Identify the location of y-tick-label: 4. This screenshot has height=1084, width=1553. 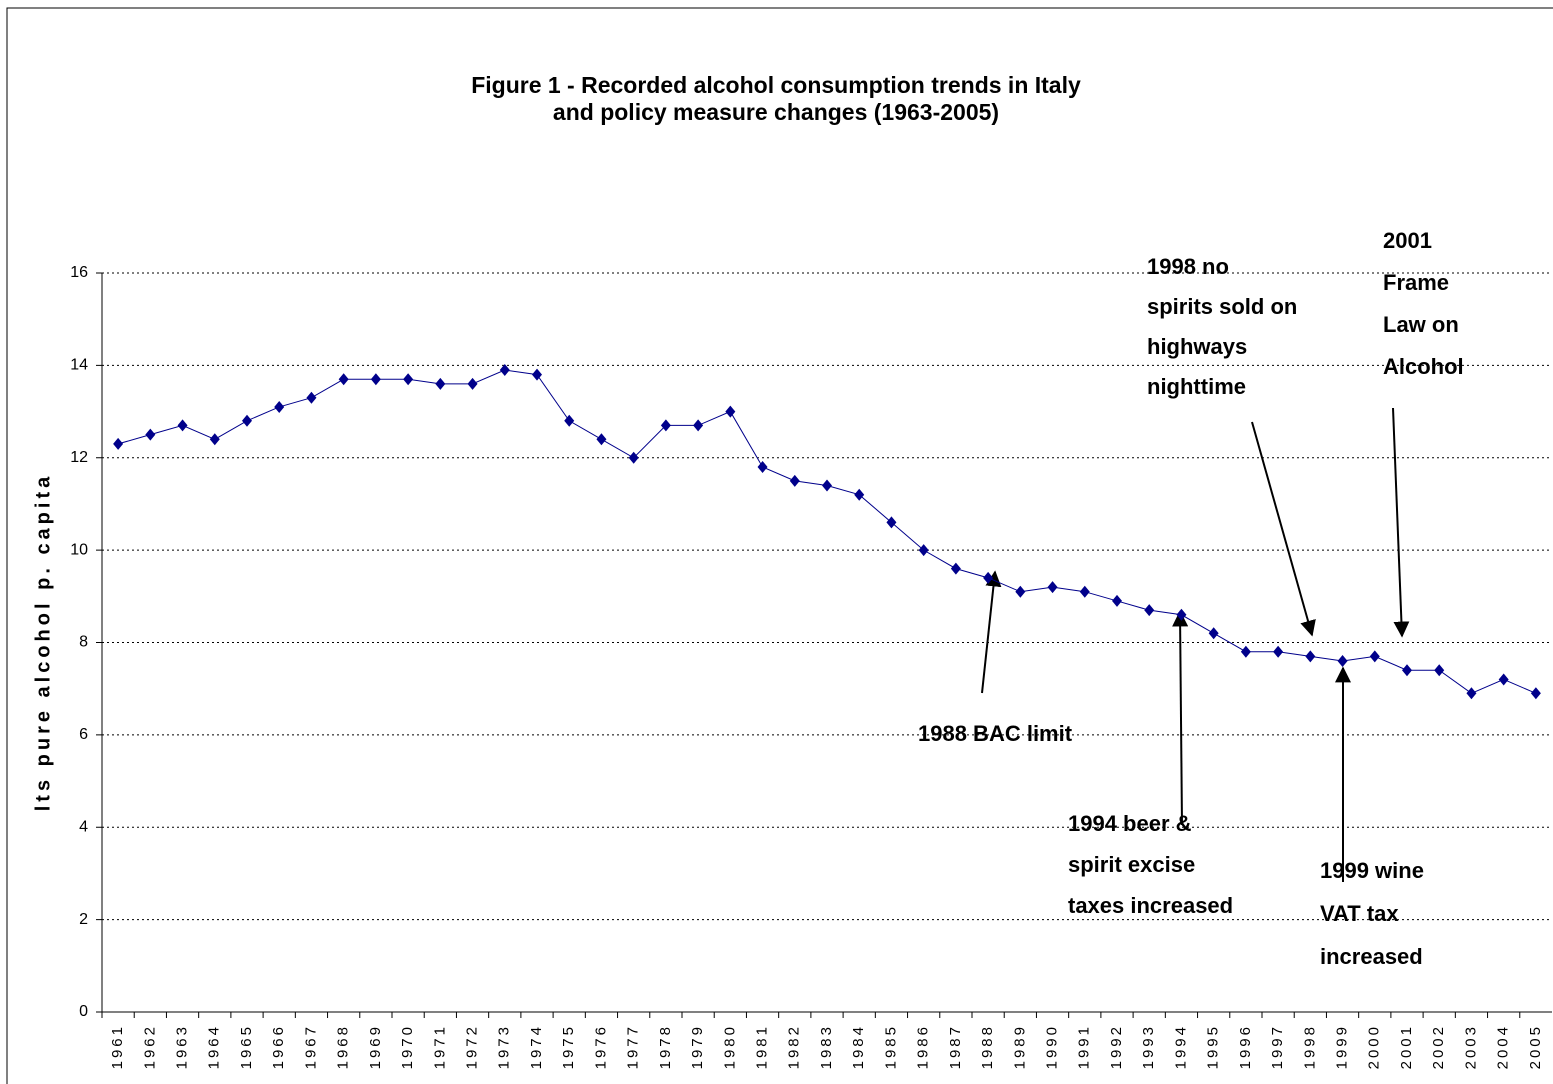
(83, 826).